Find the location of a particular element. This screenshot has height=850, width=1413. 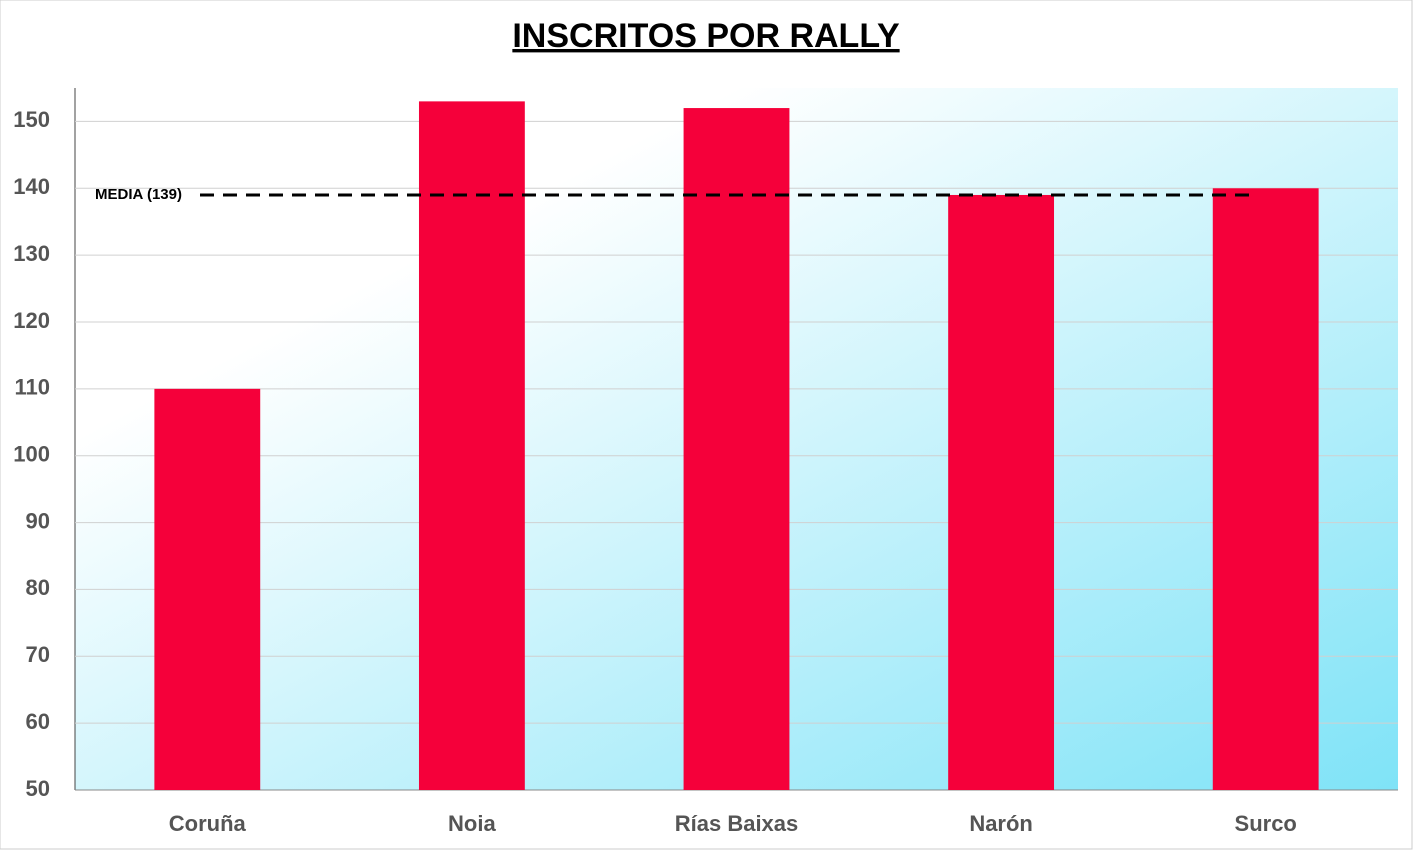

x-tick-label: Surco is located at coordinates (1266, 823).